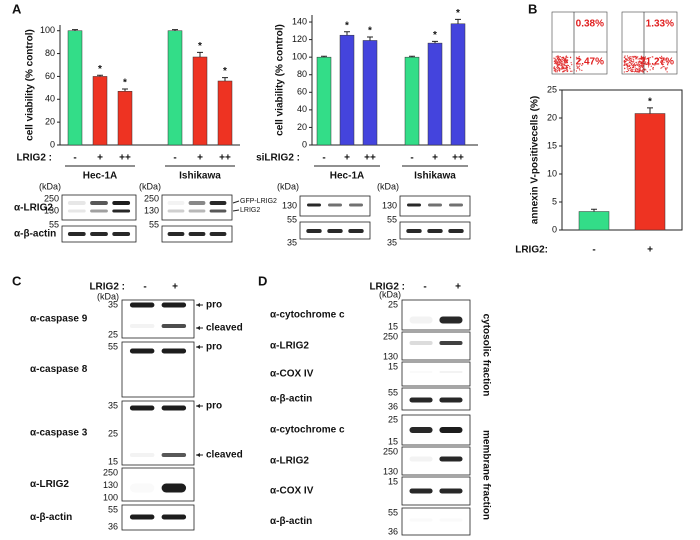 The height and width of the screenshot is (540, 700). I want to click on group-label: Hec-1A, so click(100, 176).